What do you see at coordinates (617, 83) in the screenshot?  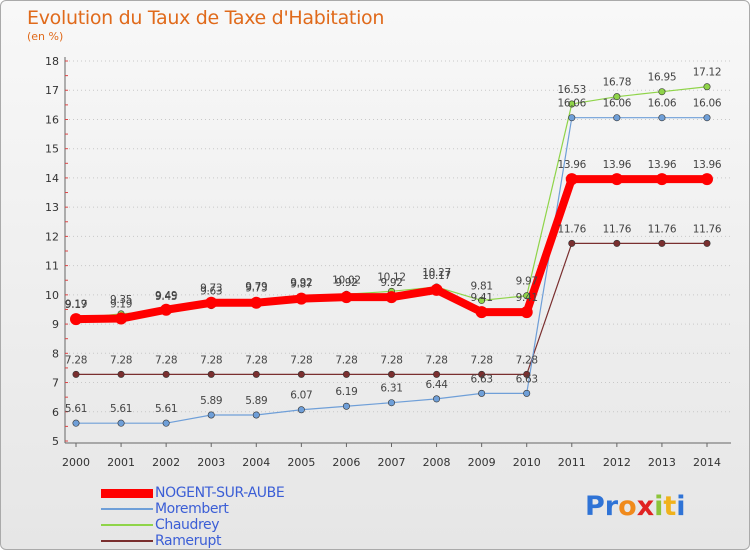 I see `data-label: 16.78` at bounding box center [617, 83].